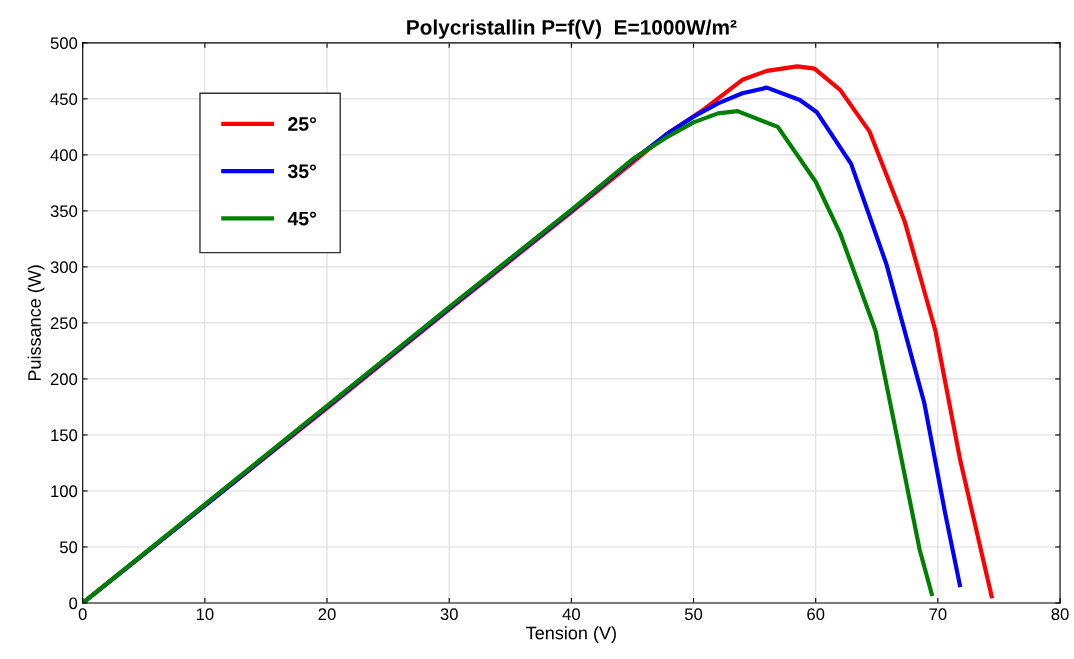  What do you see at coordinates (64, 435) in the screenshot?
I see `y-tick-label: 150` at bounding box center [64, 435].